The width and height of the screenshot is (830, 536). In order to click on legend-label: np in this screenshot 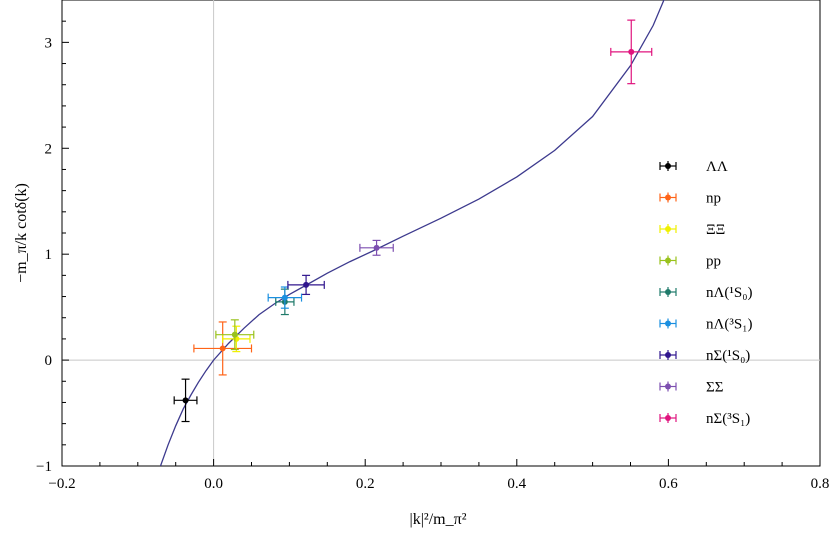, I will do `click(713, 199)`.